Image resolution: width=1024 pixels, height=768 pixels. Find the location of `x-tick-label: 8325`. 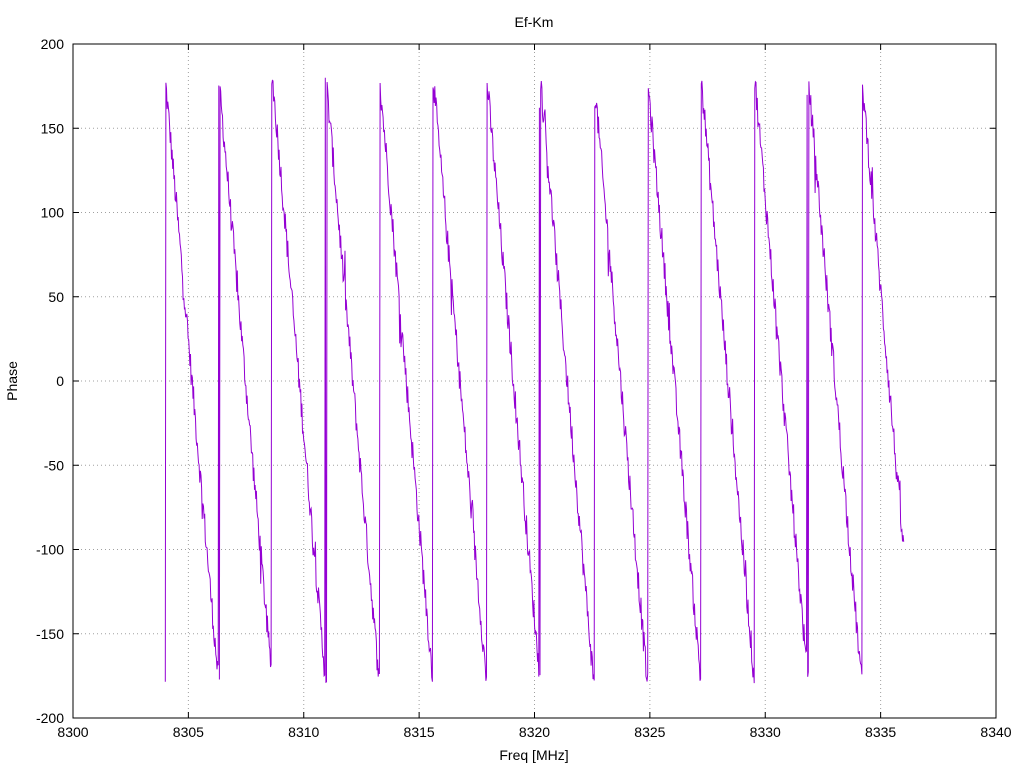

x-tick-label: 8325 is located at coordinates (649, 732).